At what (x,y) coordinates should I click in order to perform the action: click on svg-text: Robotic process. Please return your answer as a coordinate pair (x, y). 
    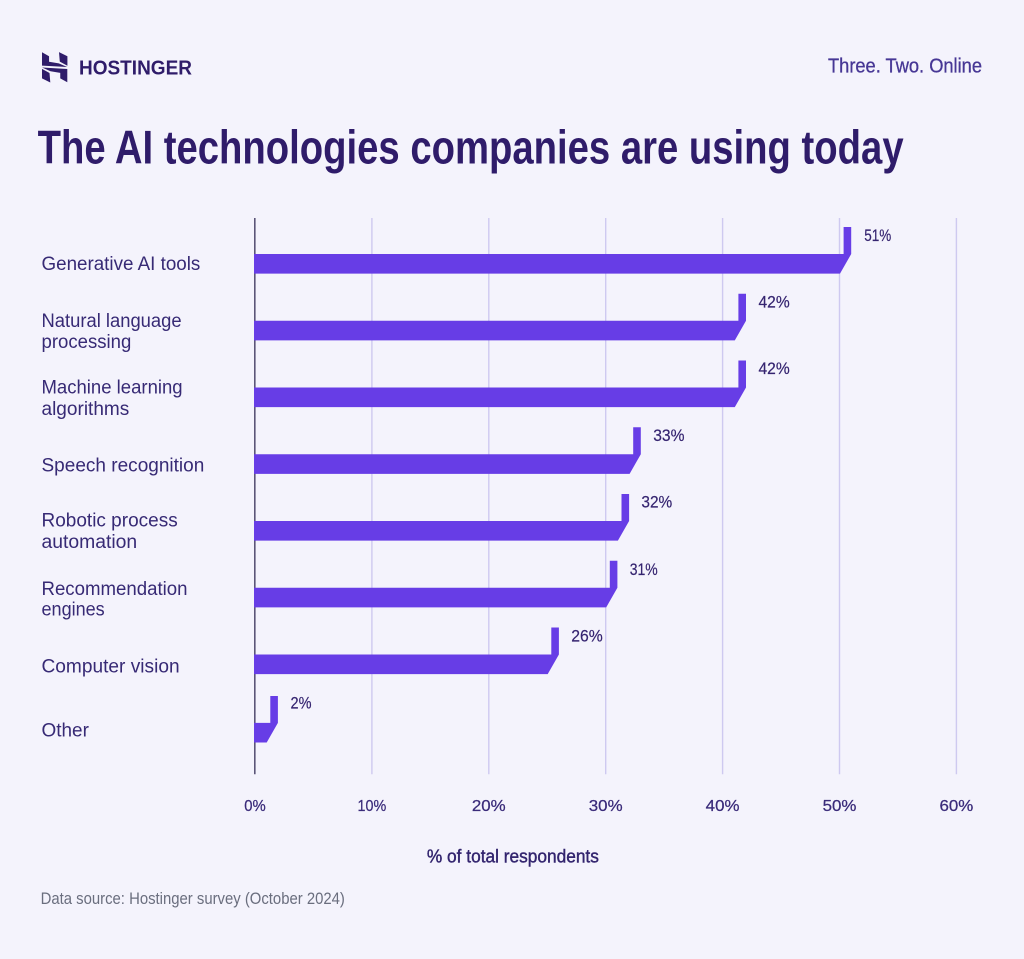
    Looking at the image, I should click on (110, 521).